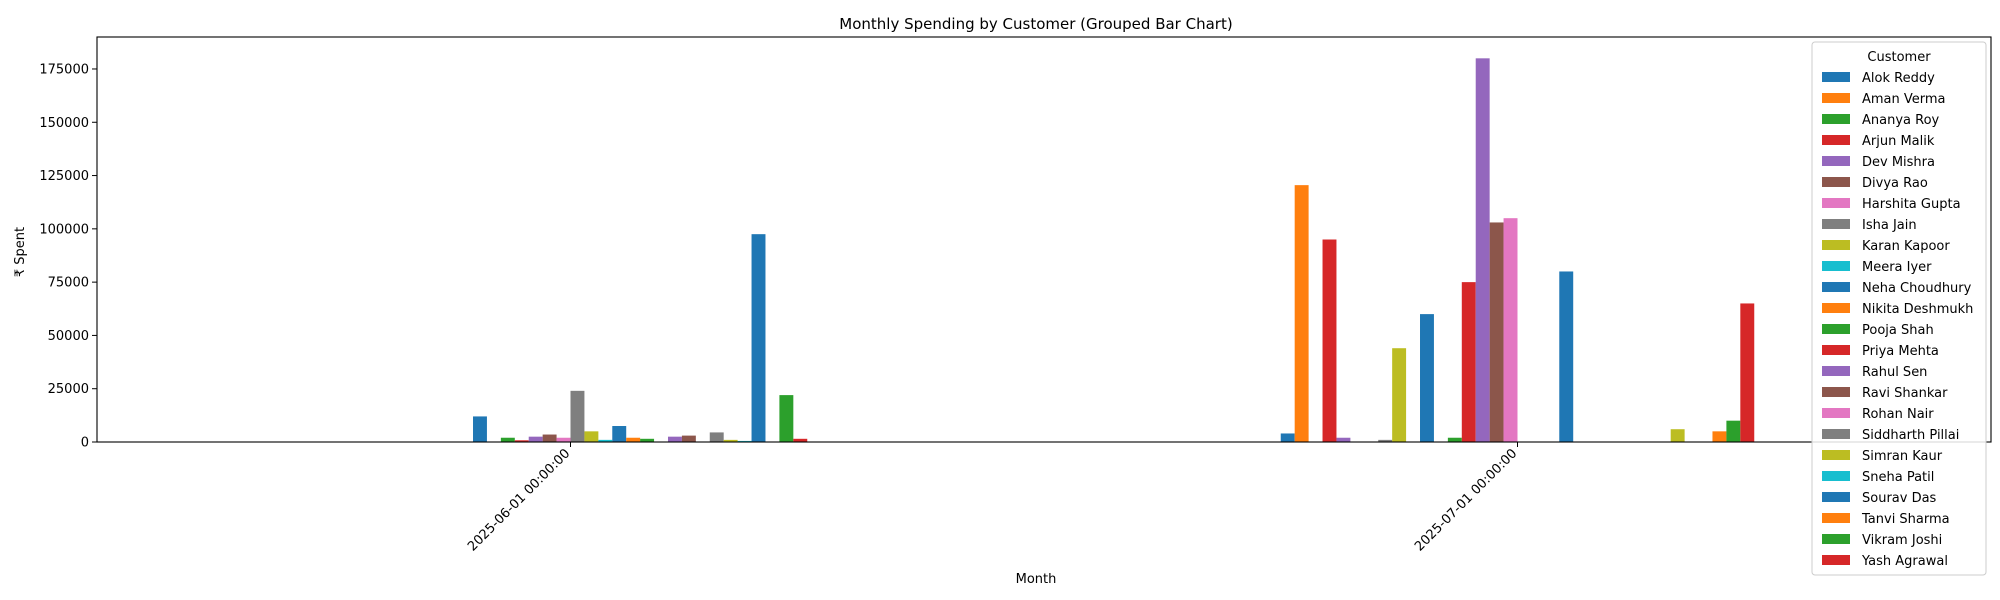 The image size is (2000, 600). Describe the element at coordinates (85, 443) in the screenshot. I see `y-tick-label: 0` at that location.